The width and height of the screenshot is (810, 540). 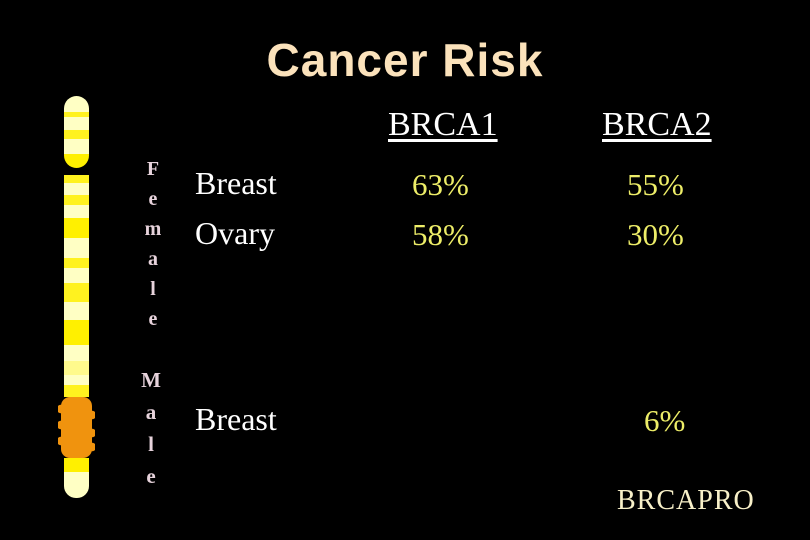 I want to click on slide-title: Cancer Risk, so click(x=405, y=60).